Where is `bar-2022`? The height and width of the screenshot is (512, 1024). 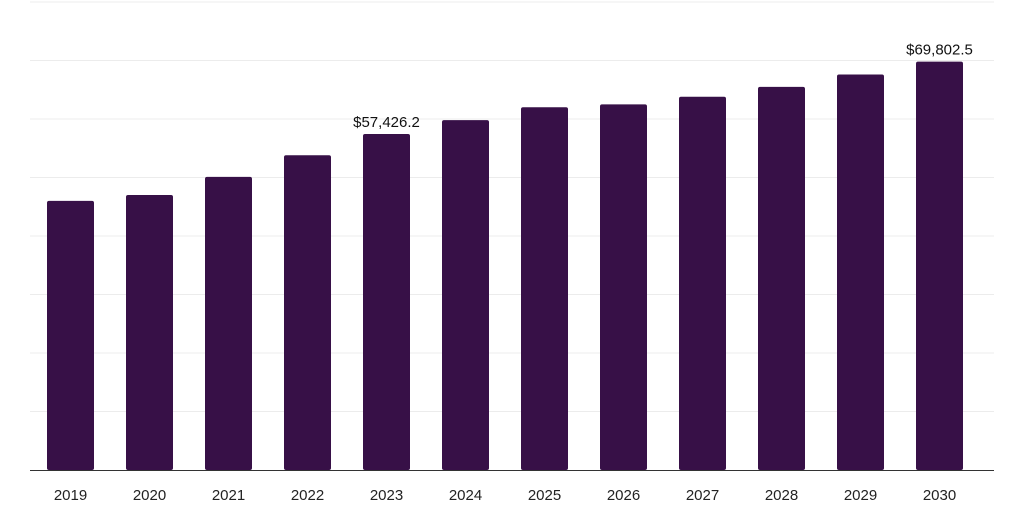 bar-2022 is located at coordinates (307, 312).